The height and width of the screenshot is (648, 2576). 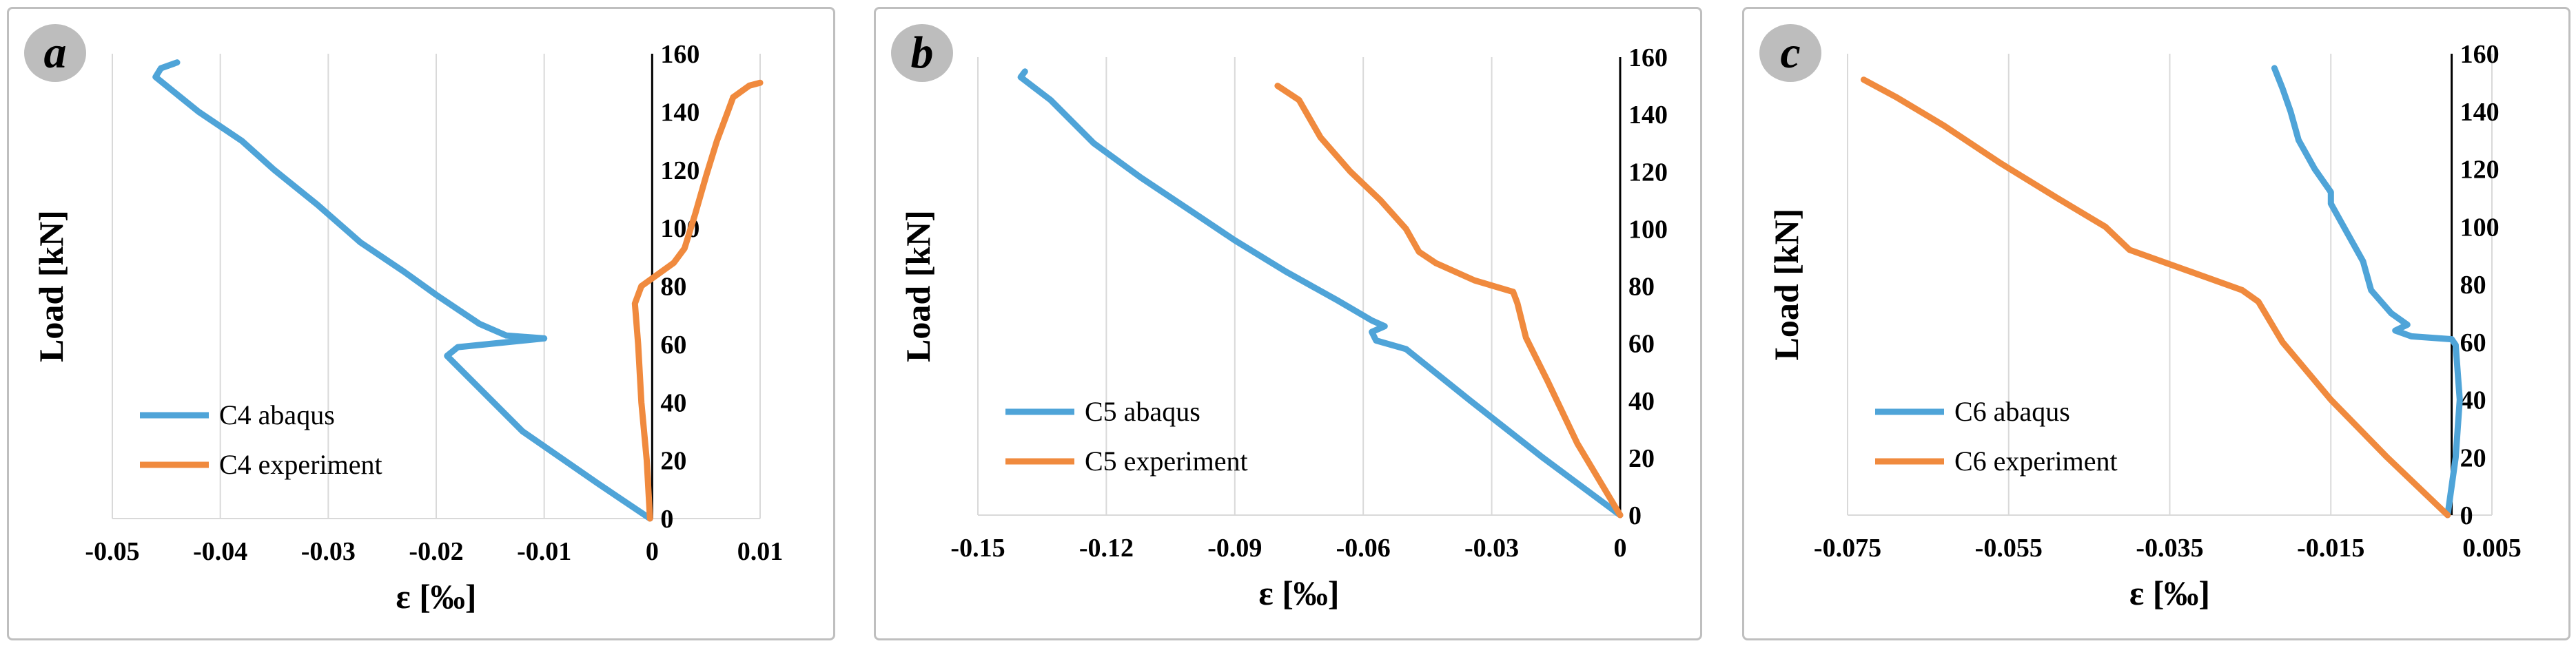 I want to click on x-tick-label: -0.09, so click(x=1234, y=548).